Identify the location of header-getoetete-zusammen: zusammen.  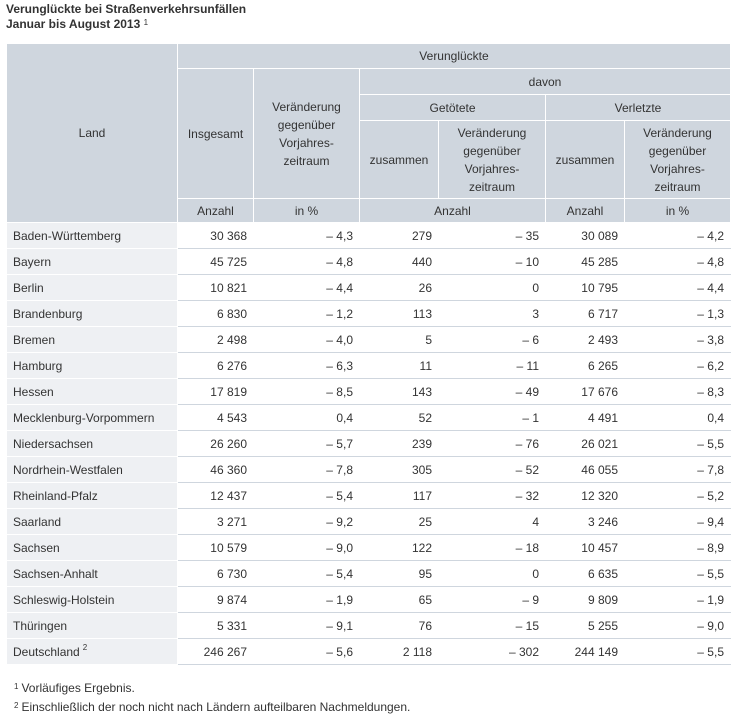
(399, 159).